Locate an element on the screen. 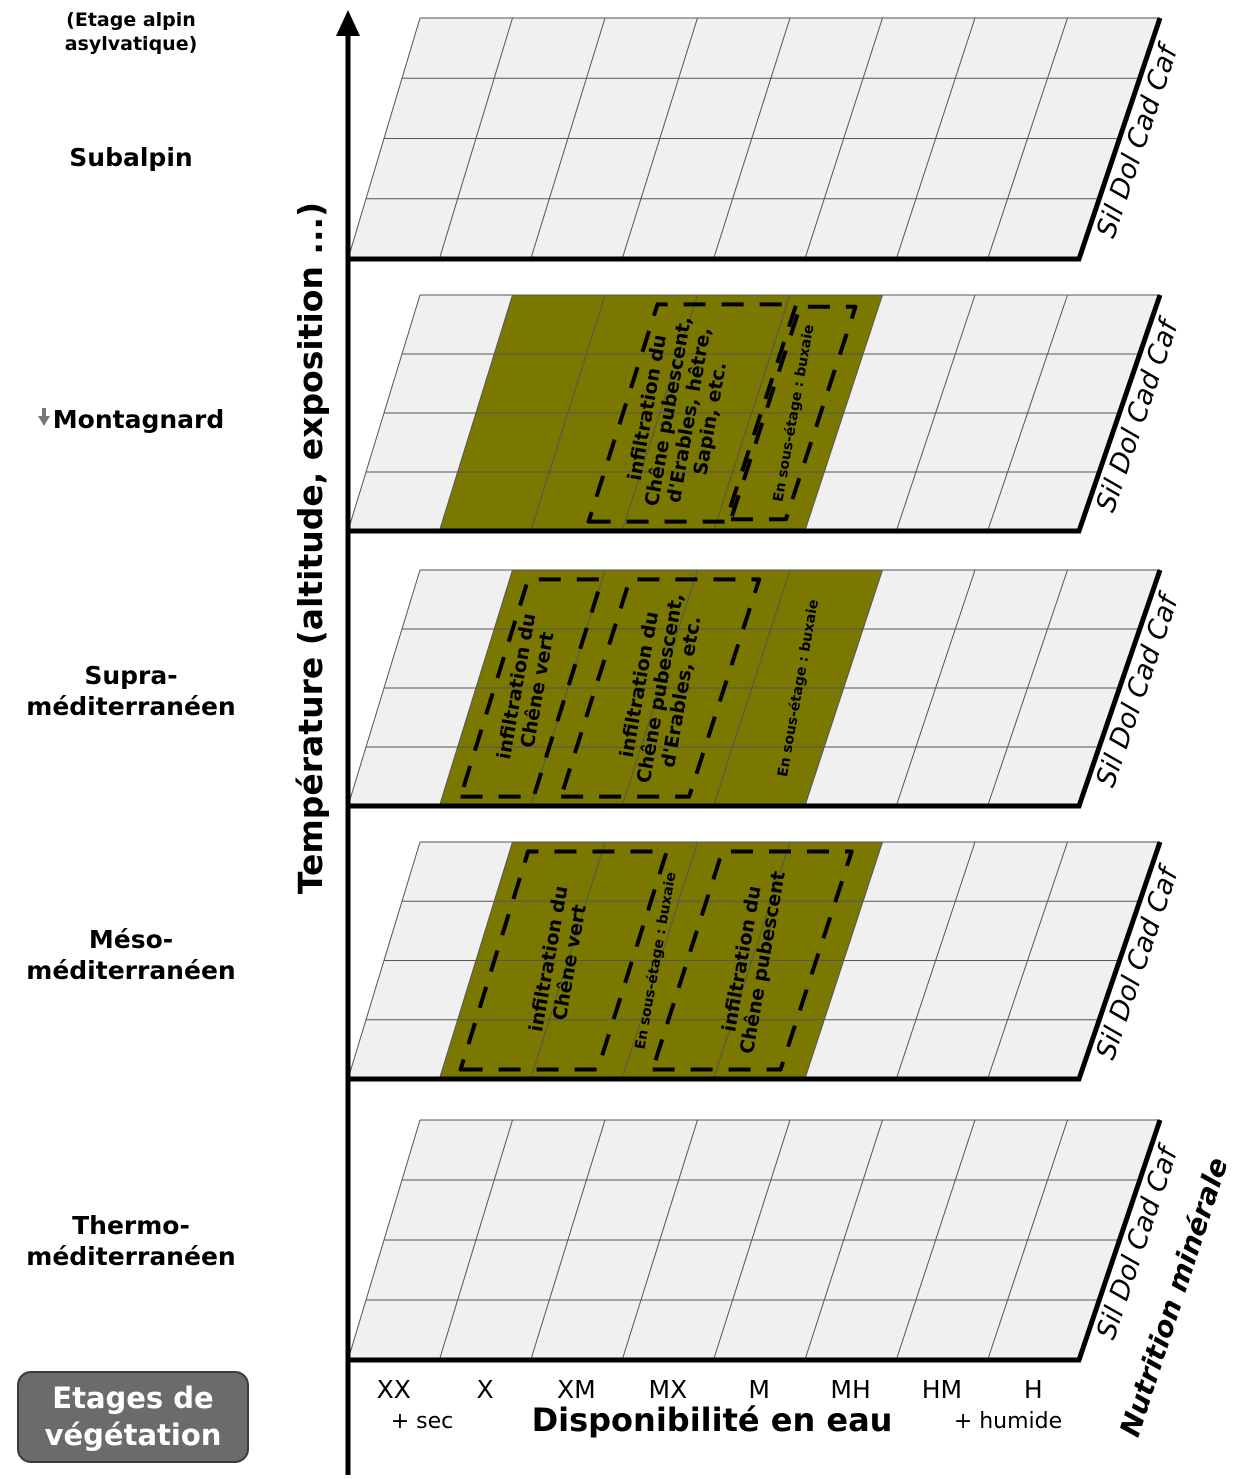 This screenshot has width=1247, height=1479. water-class-XM: XM is located at coordinates (576, 1389).